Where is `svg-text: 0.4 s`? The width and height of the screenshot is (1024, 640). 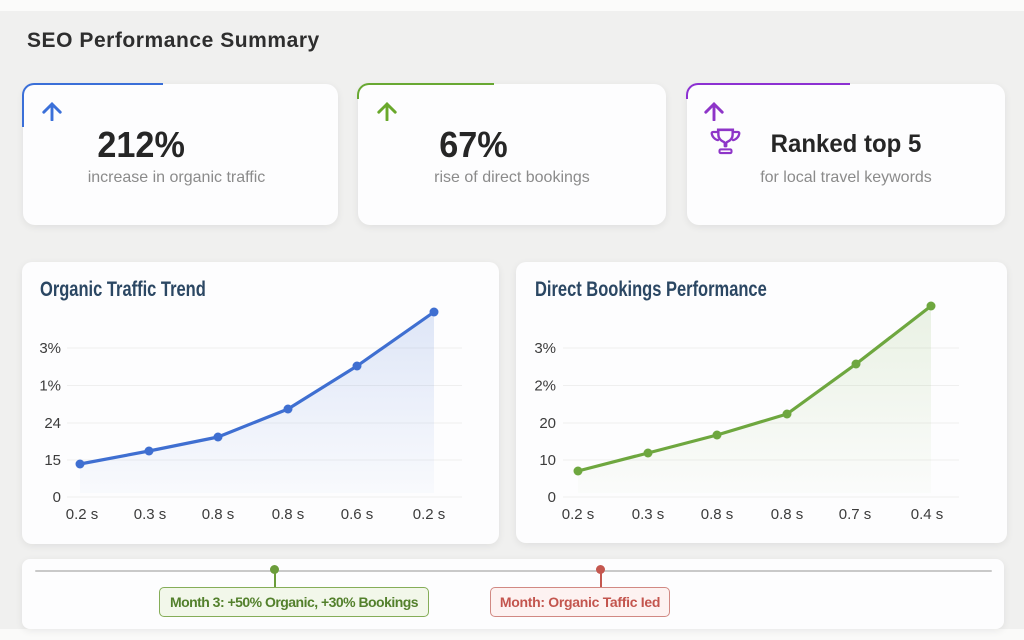
svg-text: 0.4 s is located at coordinates (927, 514).